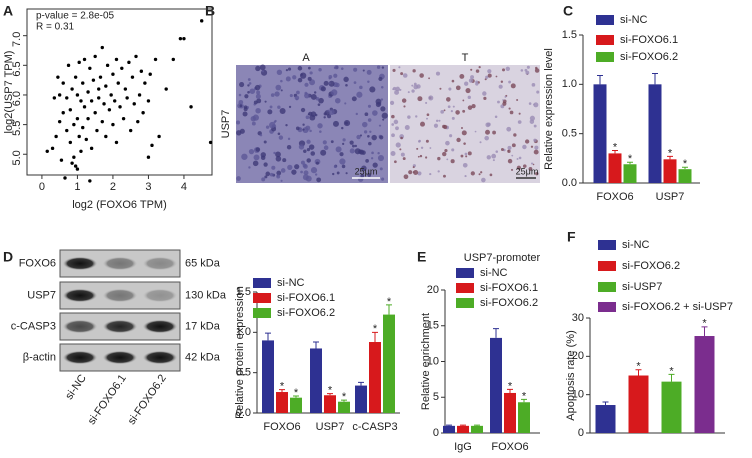  Describe the element at coordinates (426, 361) in the screenshot. I see `y-axis-label: Relative enrichment` at that location.